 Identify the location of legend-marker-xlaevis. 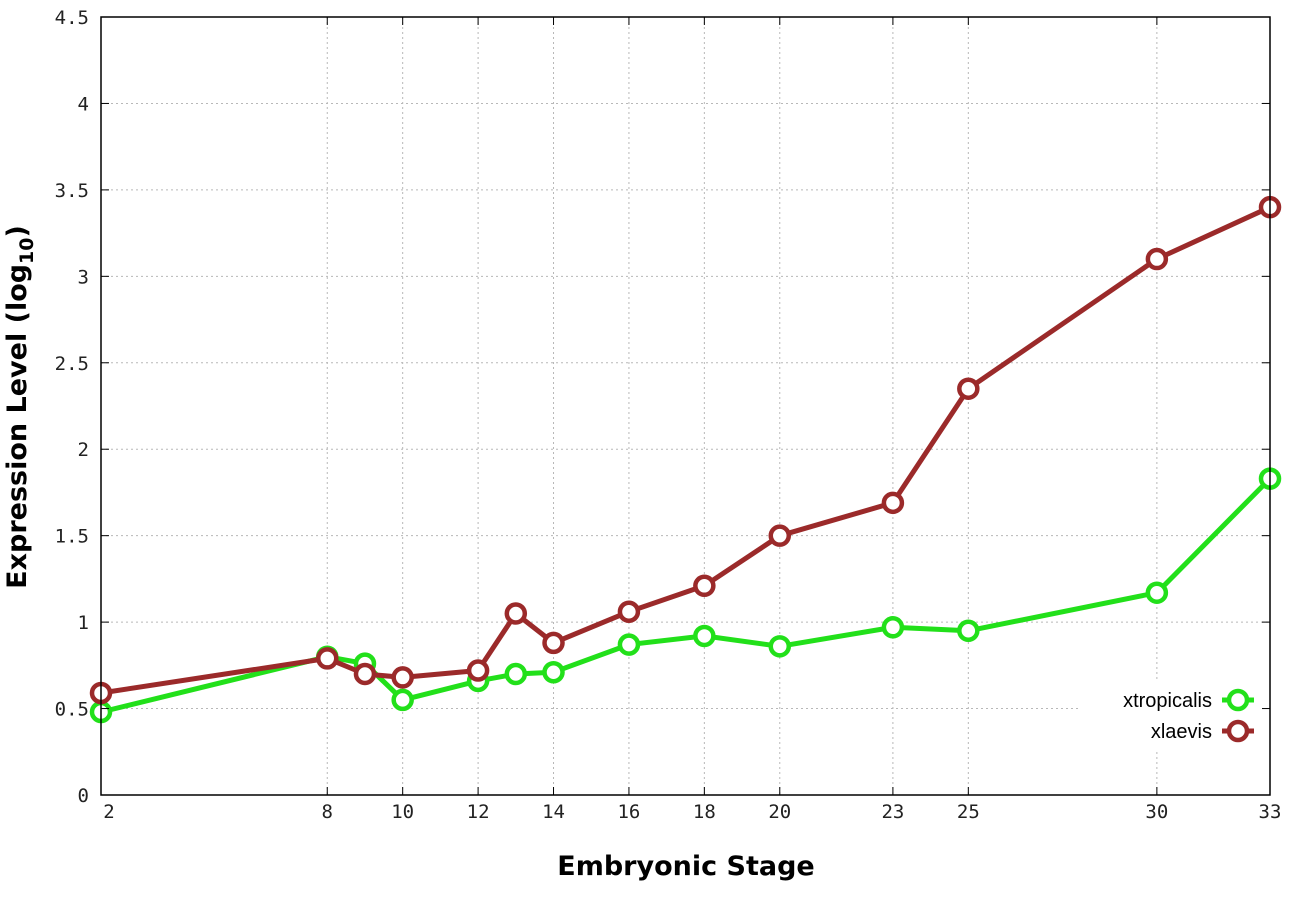
(1238, 731).